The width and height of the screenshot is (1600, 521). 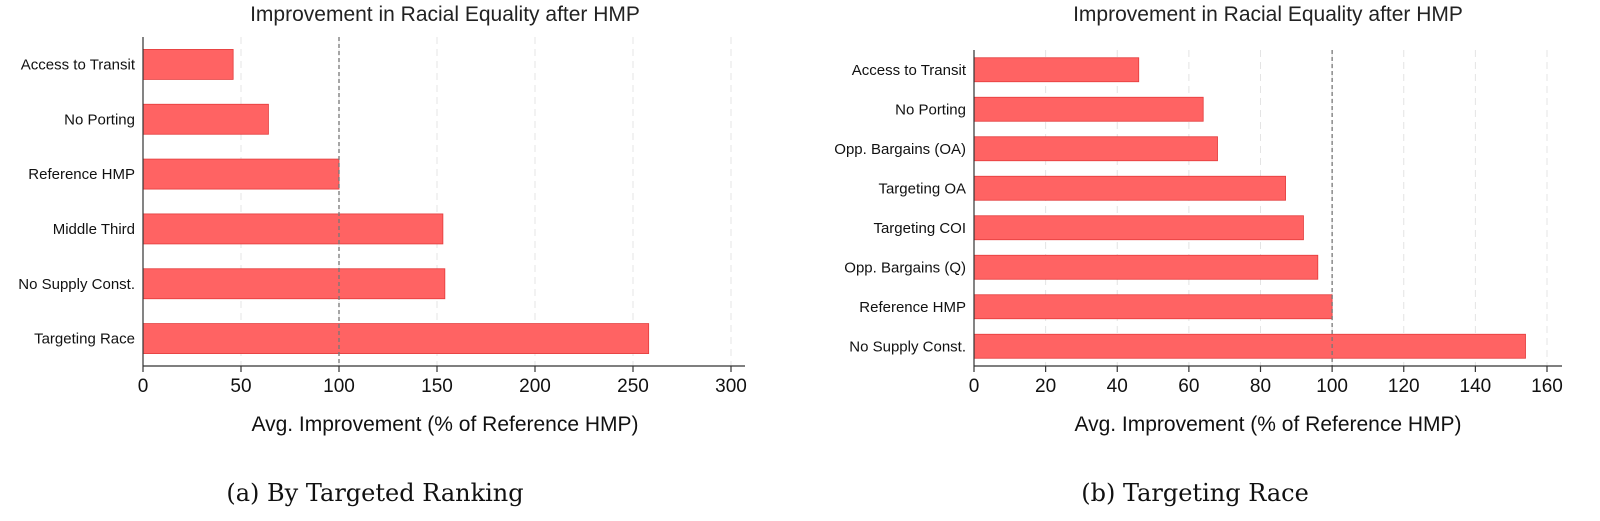 What do you see at coordinates (1404, 386) in the screenshot?
I see `x-tick-label: 120` at bounding box center [1404, 386].